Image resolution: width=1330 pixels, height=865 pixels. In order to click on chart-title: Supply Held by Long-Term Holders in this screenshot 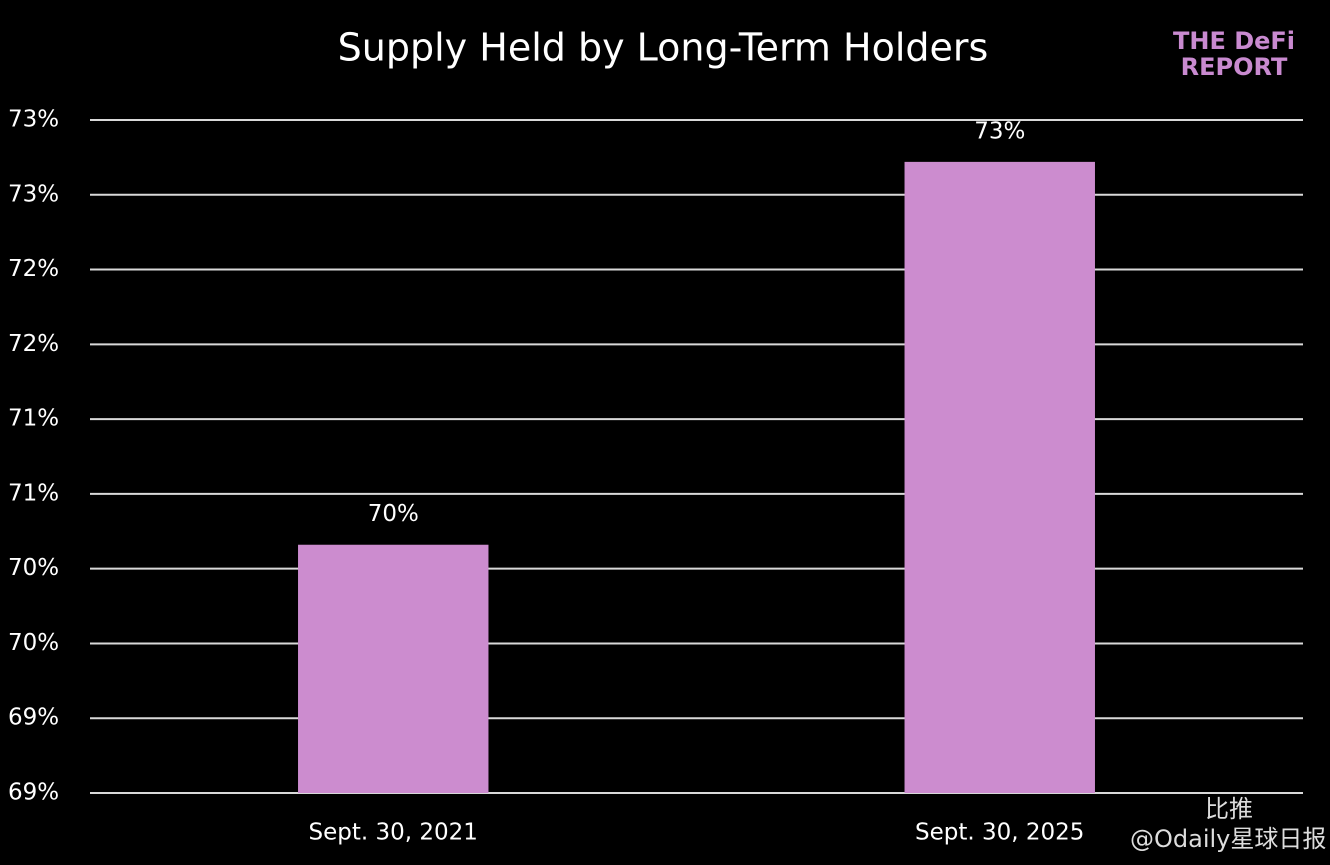, I will do `click(663, 48)`.